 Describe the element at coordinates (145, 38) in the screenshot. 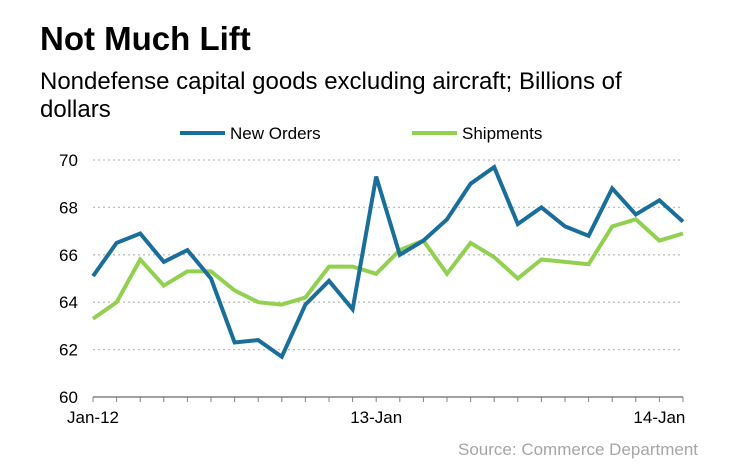

I see `chart-title: Not Much Lift` at that location.